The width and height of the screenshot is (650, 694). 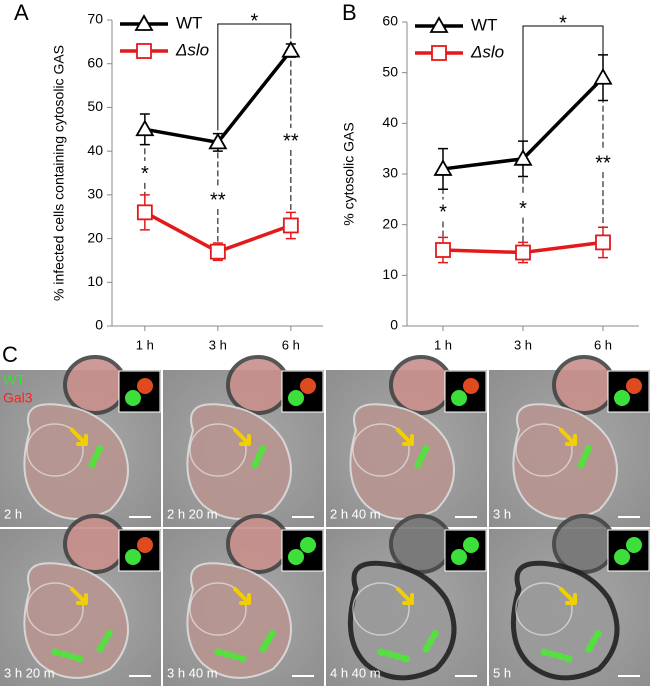 I want to click on y-tick-label: 30, so click(x=390, y=173).